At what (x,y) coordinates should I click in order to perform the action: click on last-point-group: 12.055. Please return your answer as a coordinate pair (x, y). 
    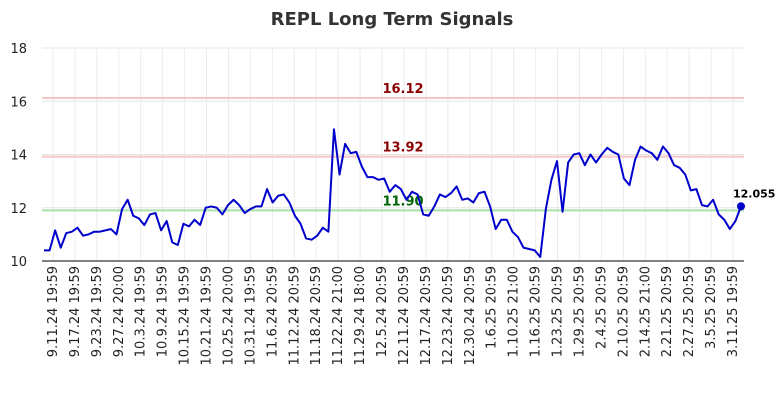
    Looking at the image, I should click on (754, 199).